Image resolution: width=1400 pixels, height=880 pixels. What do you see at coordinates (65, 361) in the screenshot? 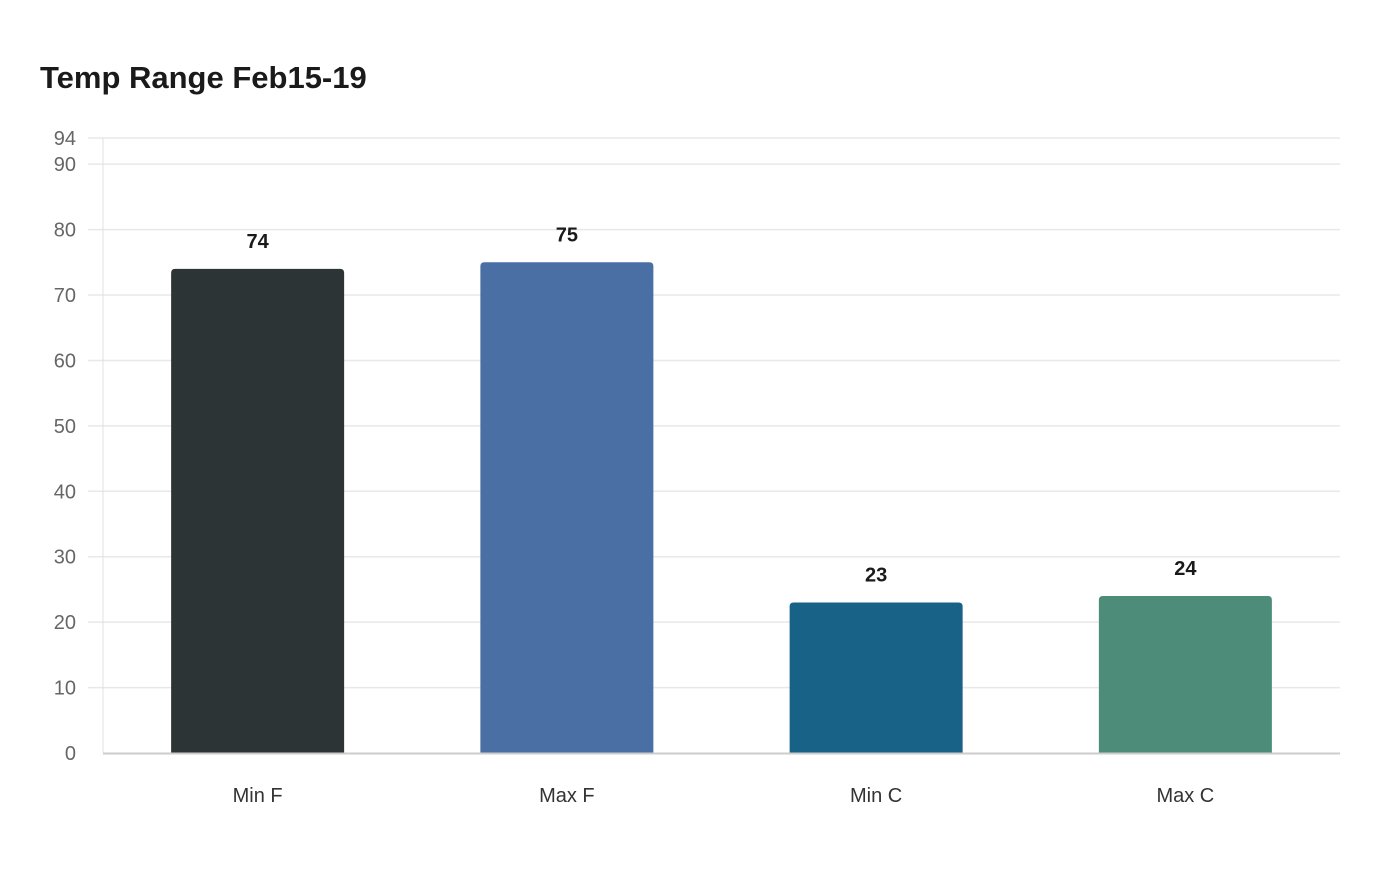
I see `y-tick-label: 60` at bounding box center [65, 361].